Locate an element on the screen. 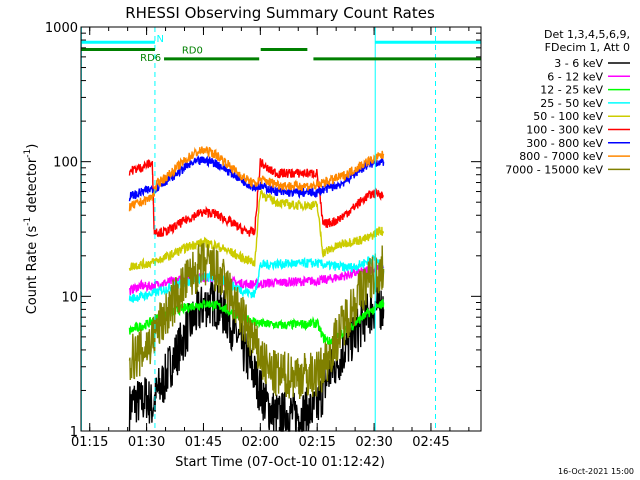  y-axis-label: Count Rate (s-1 detector-1) is located at coordinates (31, 229).